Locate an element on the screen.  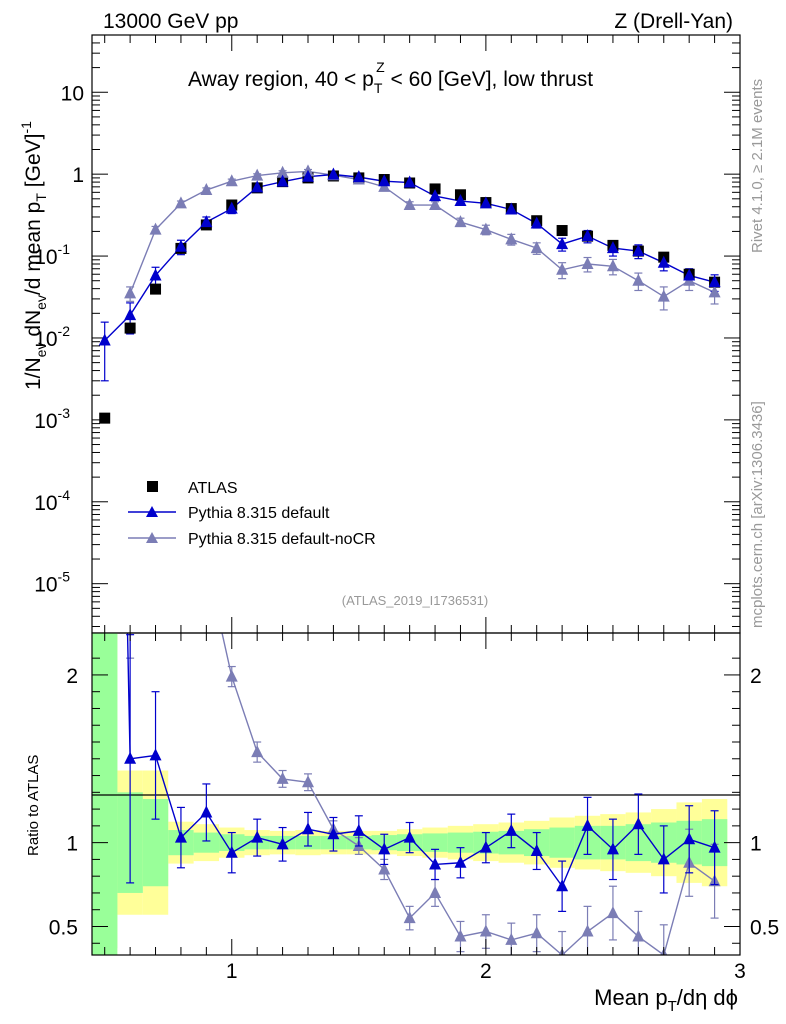
legend-marker-default is located at coordinates (152, 511).